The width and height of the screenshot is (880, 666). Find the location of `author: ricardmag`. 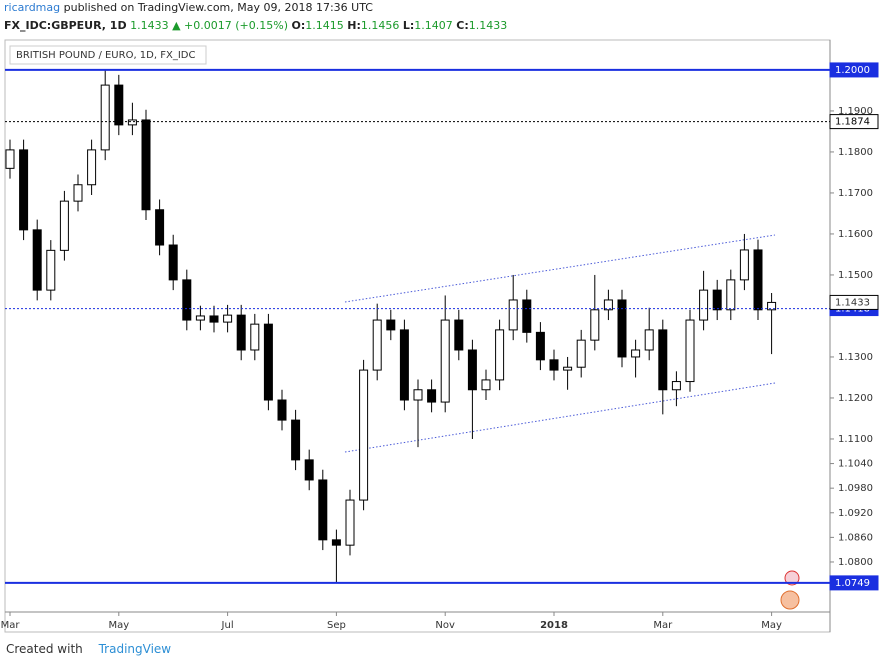

author: ricardmag is located at coordinates (32, 7).